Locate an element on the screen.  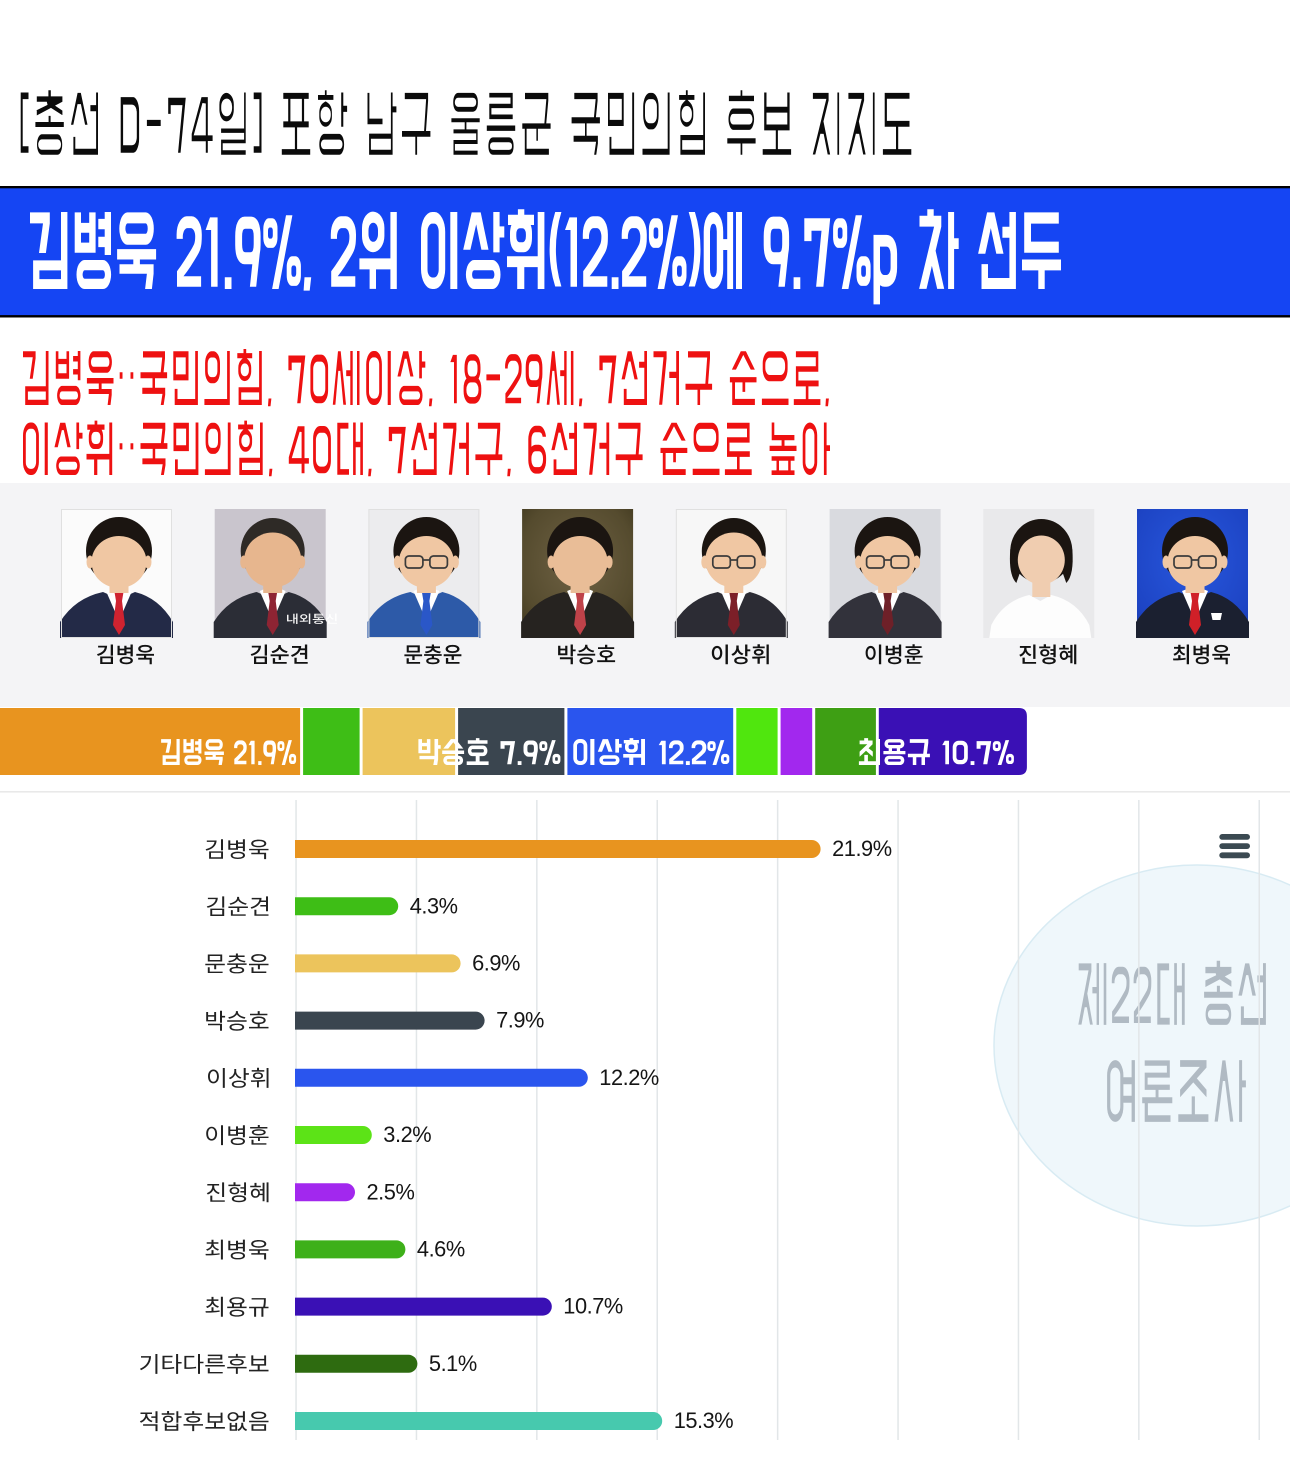
svg-text: 4.3% is located at coordinates (434, 905).